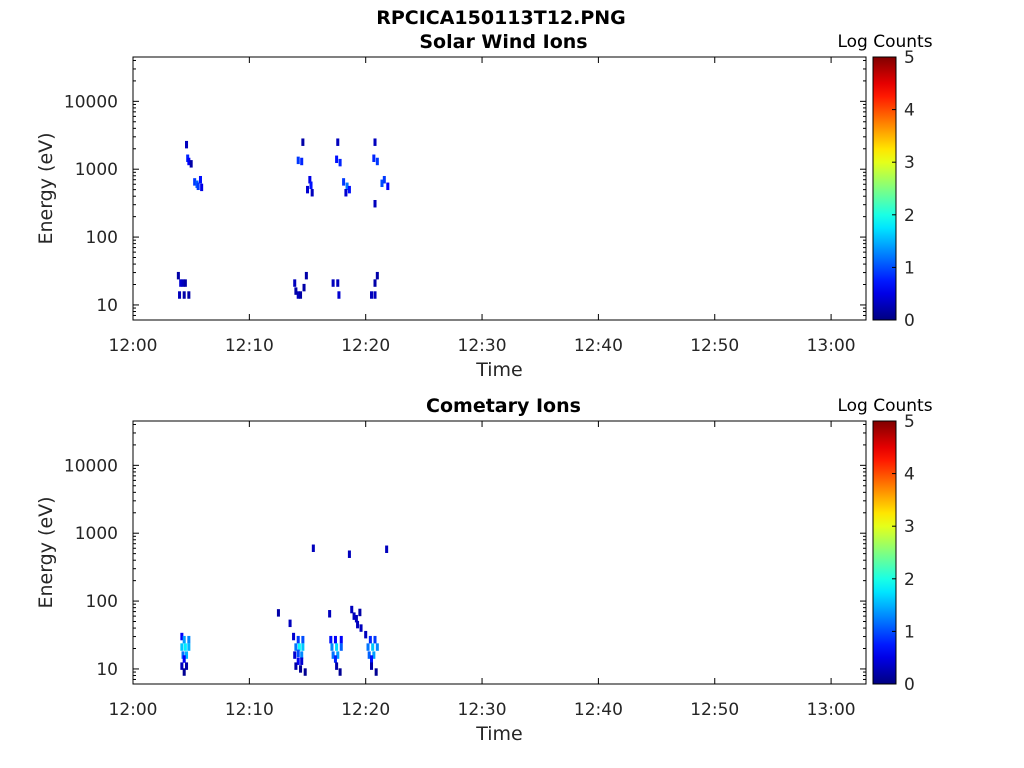 This screenshot has width=1024, height=768. Describe the element at coordinates (909, 58) in the screenshot. I see `colorbar-tick-label: 5` at that location.